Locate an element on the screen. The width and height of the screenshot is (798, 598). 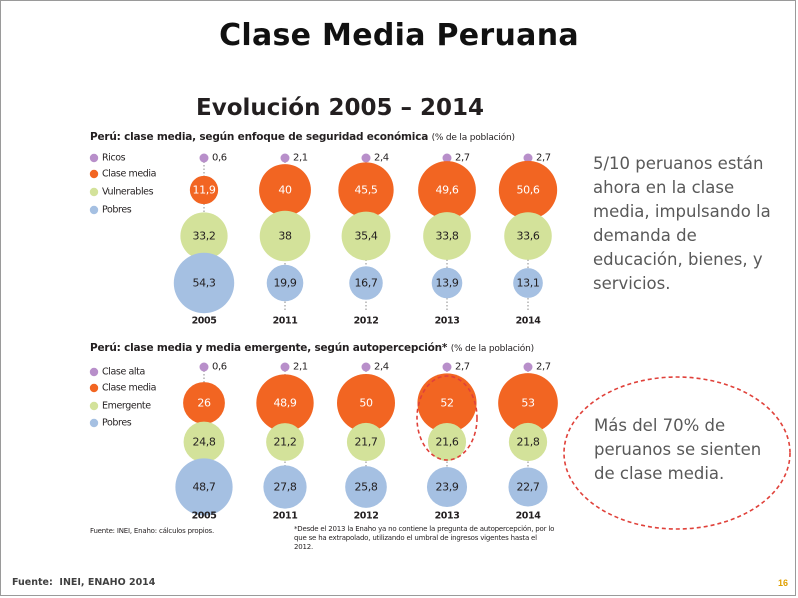
legend-label-1-2: Emergente is located at coordinates (126, 406).